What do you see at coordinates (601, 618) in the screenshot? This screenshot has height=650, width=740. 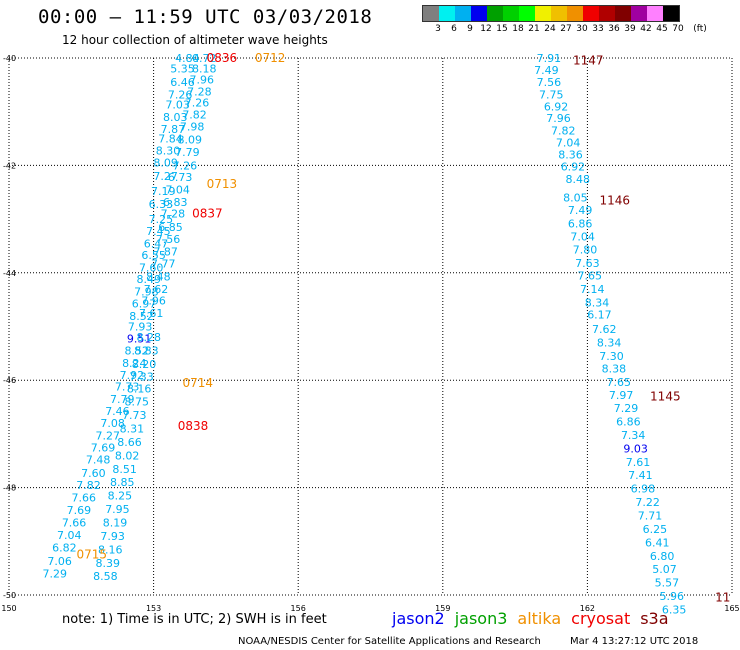 I see `satellite-key-cryosat: cryosat` at bounding box center [601, 618].